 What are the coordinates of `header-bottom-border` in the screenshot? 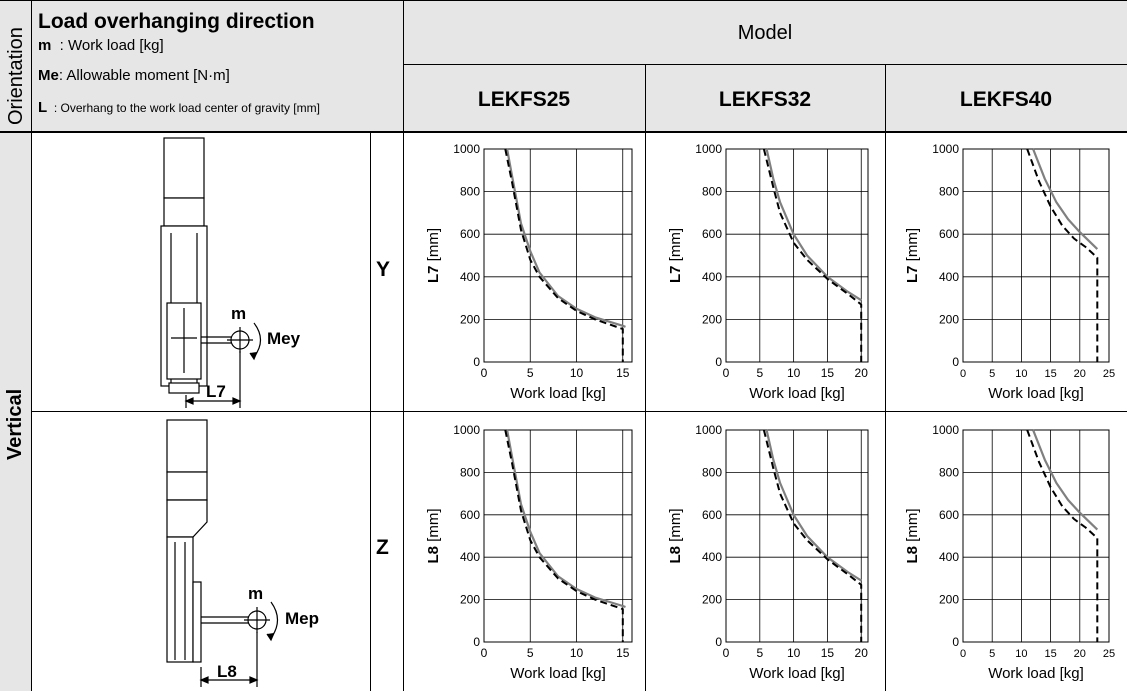 It's located at (563, 132).